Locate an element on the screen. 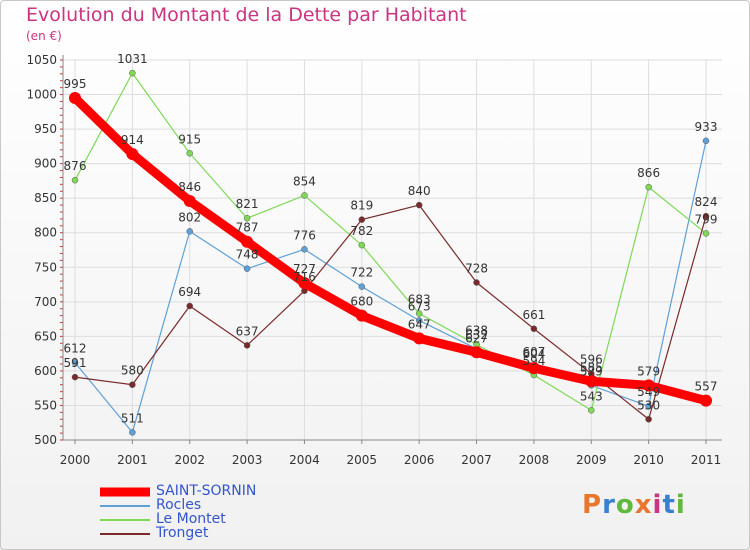 The image size is (750, 550). x-tick-label: 2007 is located at coordinates (476, 460).